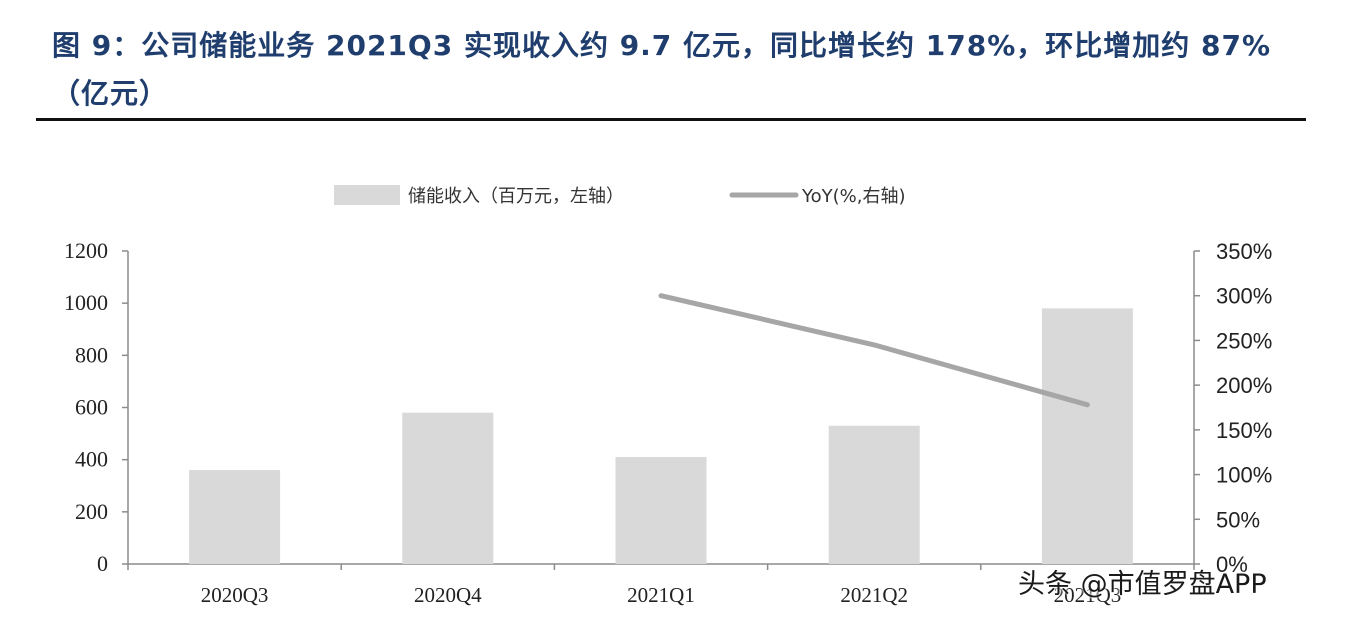 This screenshot has width=1364, height=620. What do you see at coordinates (1244, 475) in the screenshot?
I see `right-tick-label: 100%` at bounding box center [1244, 475].